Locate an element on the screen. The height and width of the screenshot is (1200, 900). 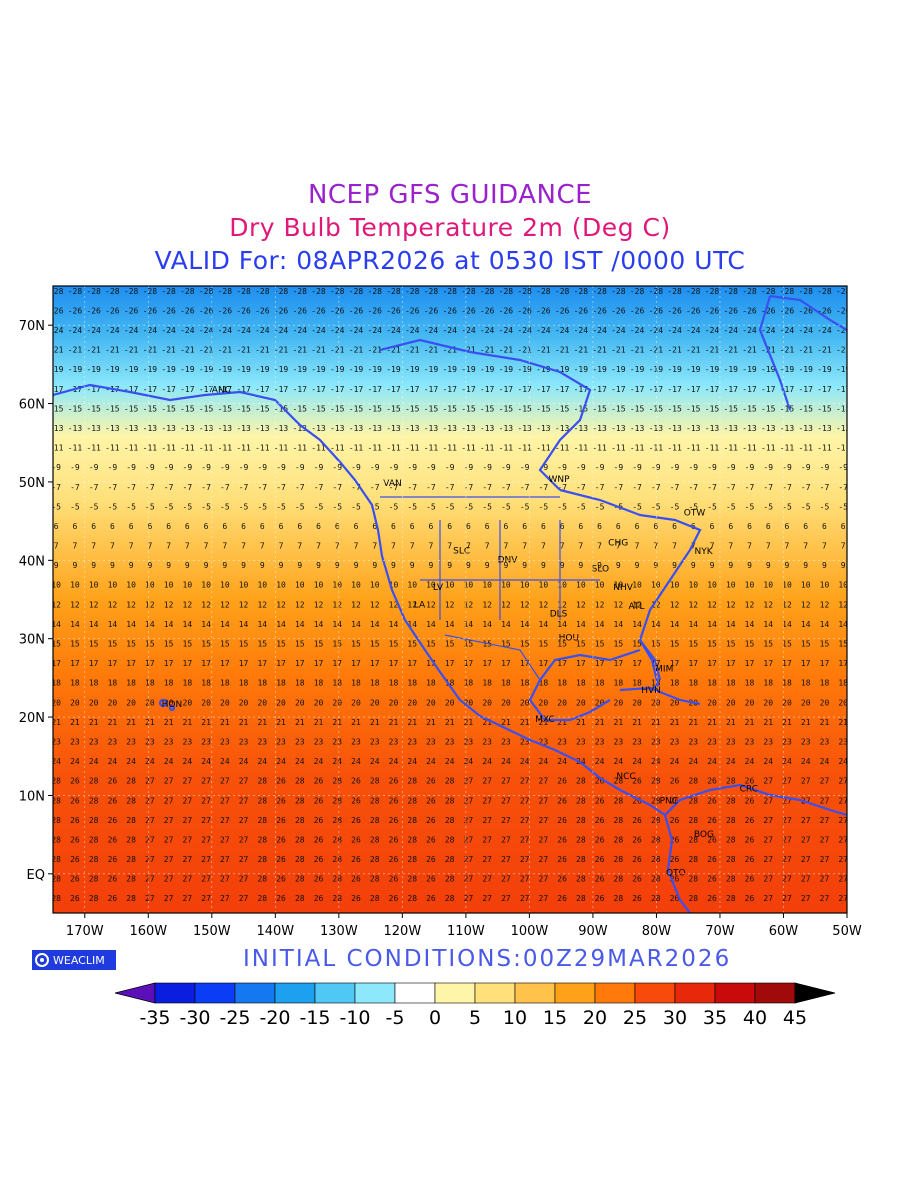
station-label: LA is located at coordinates (420, 605).